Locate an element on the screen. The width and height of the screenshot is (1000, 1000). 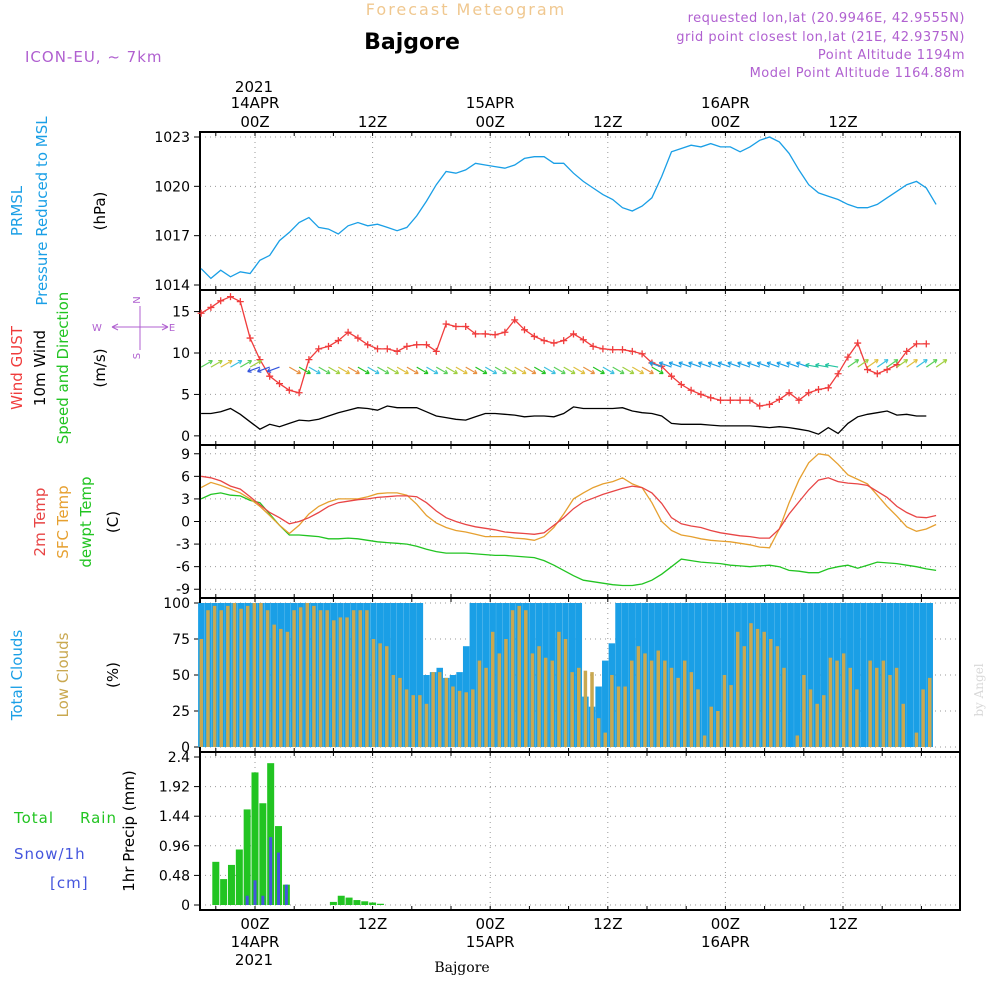
y-tick-label: 15 is located at coordinates (181, 313).